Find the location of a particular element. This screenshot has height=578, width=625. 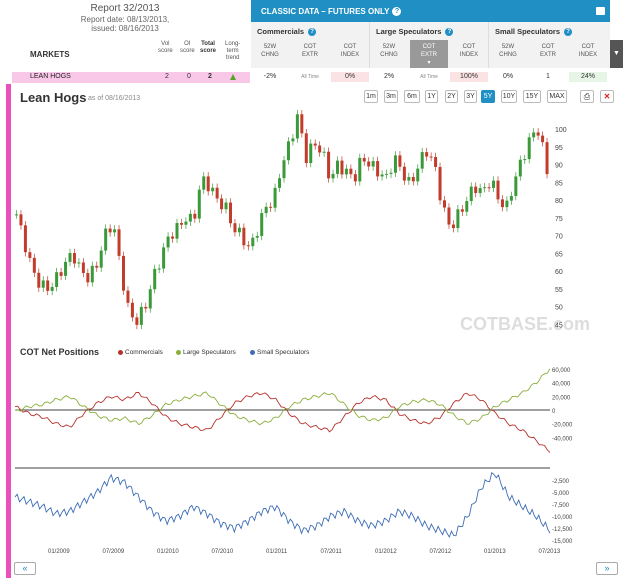

range-button-max: MAX is located at coordinates (557, 96).